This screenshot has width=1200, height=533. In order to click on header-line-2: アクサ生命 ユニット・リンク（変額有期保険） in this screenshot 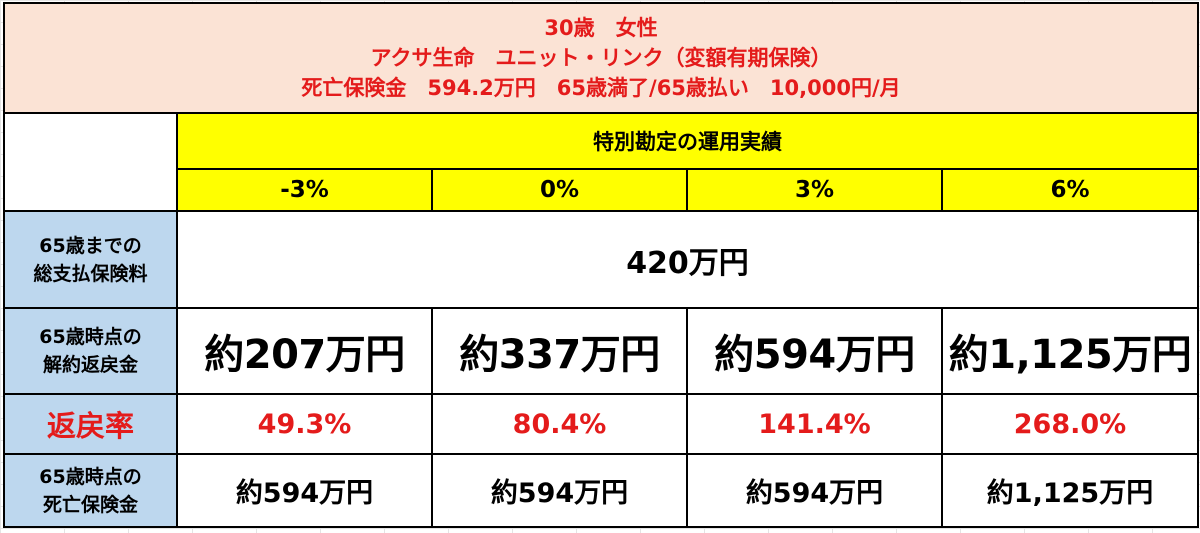, I will do `click(601, 58)`.